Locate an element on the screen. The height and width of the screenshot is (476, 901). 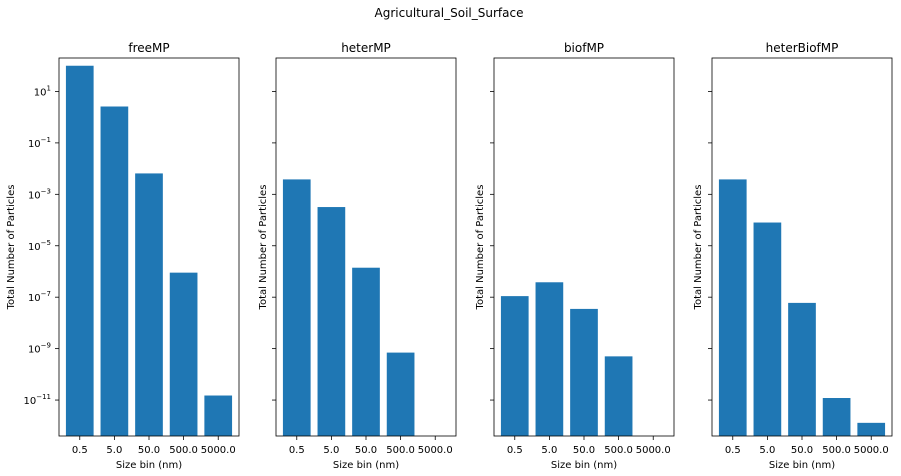
bar-freeMP-5.0 is located at coordinates (114, 271).